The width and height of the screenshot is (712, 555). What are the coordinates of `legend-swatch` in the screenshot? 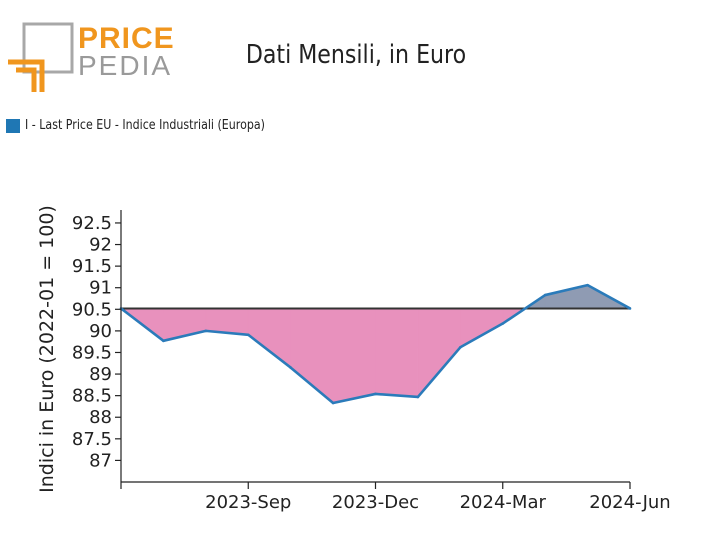 It's located at (13, 125).